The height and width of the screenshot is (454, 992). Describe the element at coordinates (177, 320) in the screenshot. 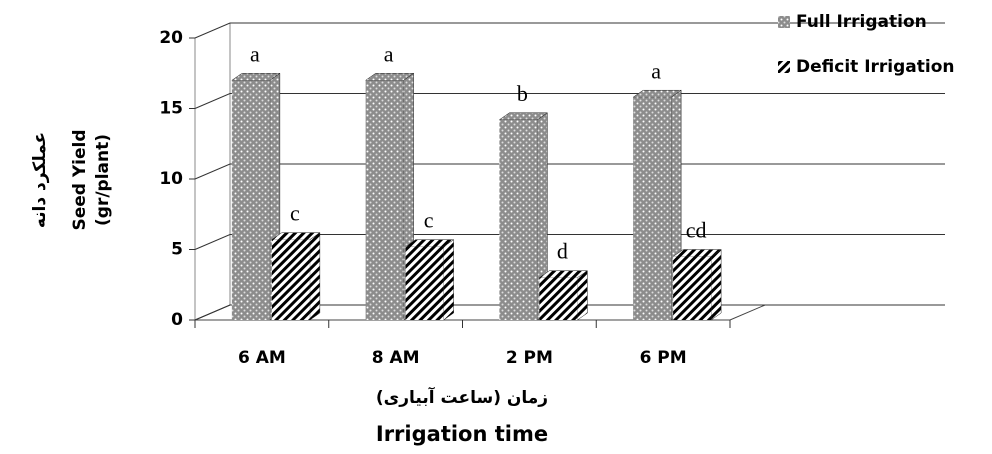

I see `y-tick-label: 0` at that location.